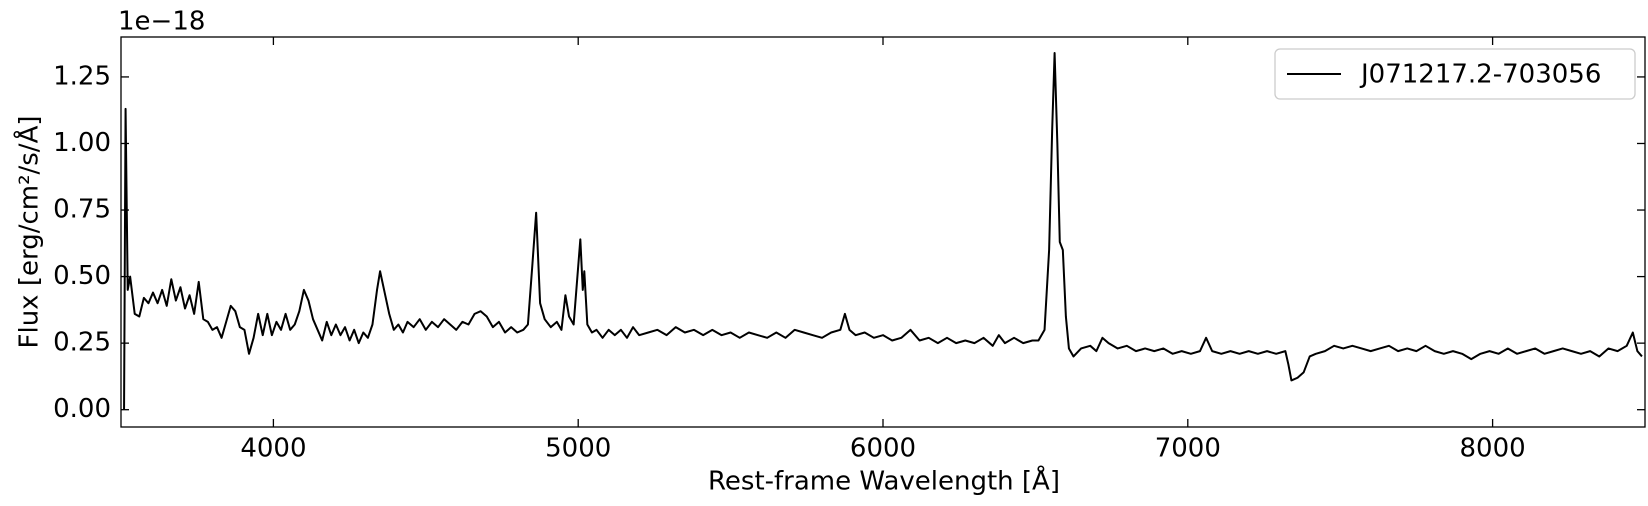  What do you see at coordinates (82, 76) in the screenshot?
I see `y-tick-label: 1.25` at bounding box center [82, 76].